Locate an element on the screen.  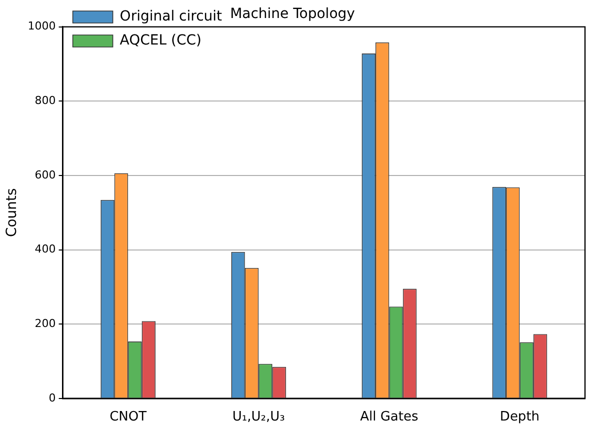
y-tick-label: 600 is located at coordinates (45, 175).